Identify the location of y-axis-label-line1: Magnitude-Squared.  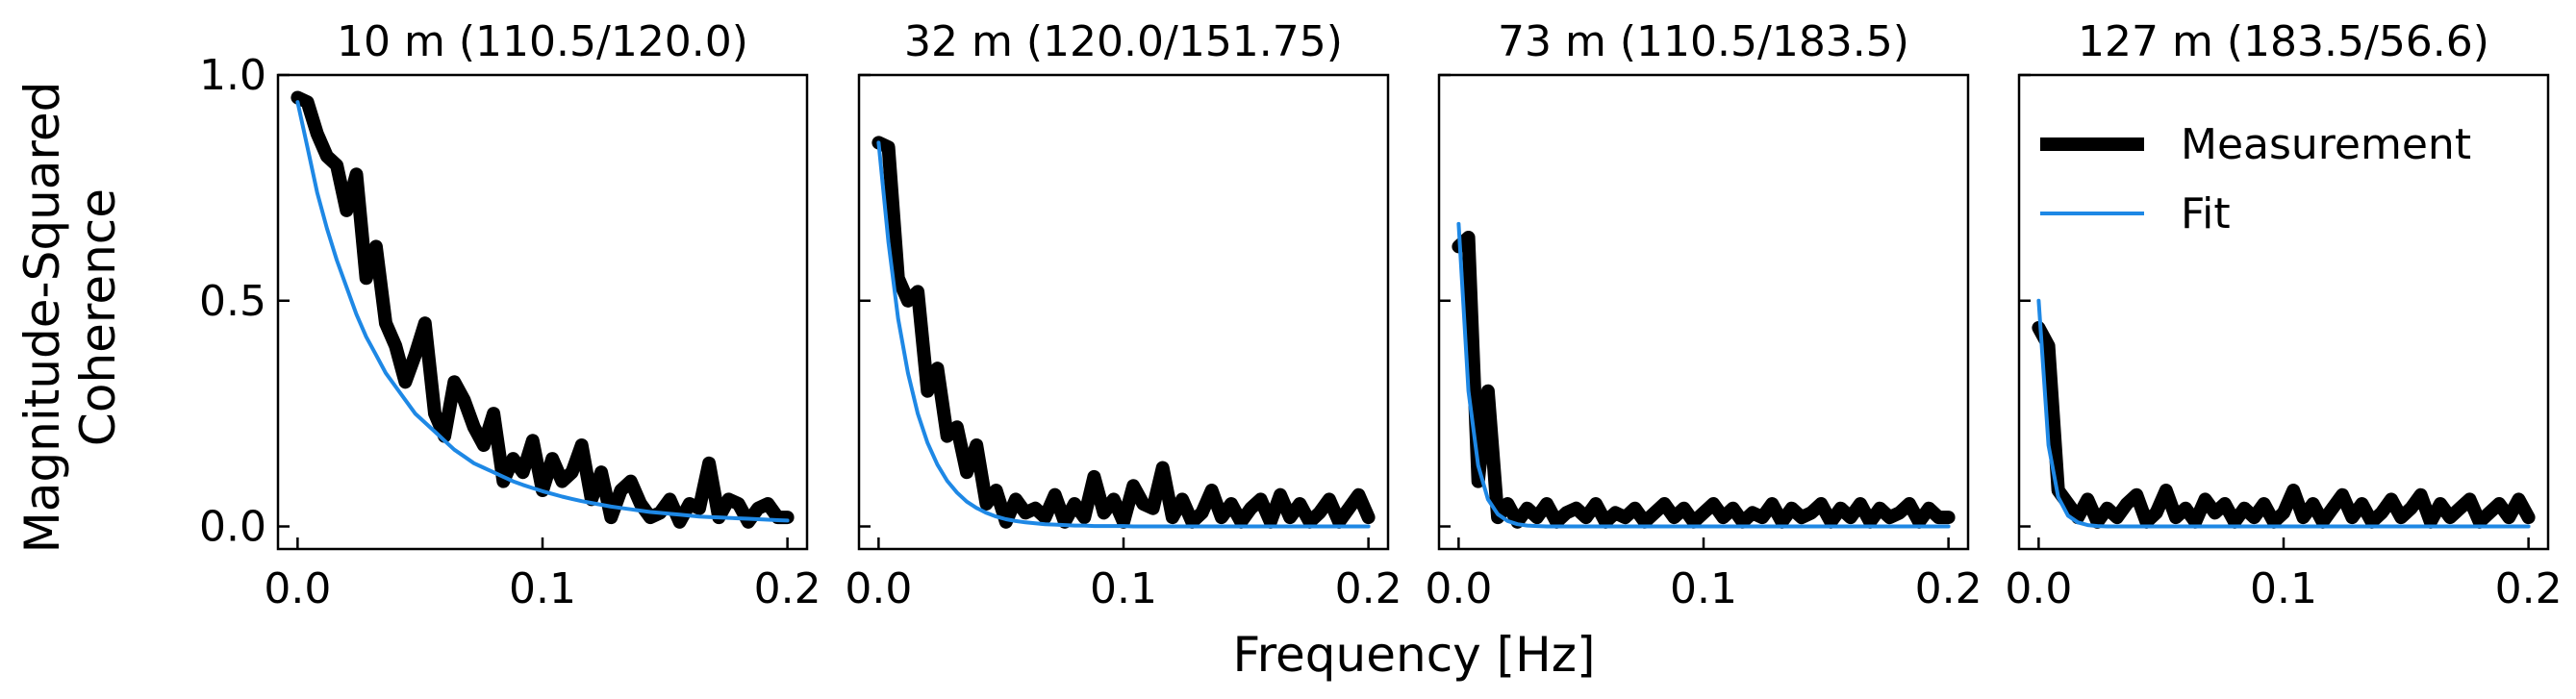
(42, 318).